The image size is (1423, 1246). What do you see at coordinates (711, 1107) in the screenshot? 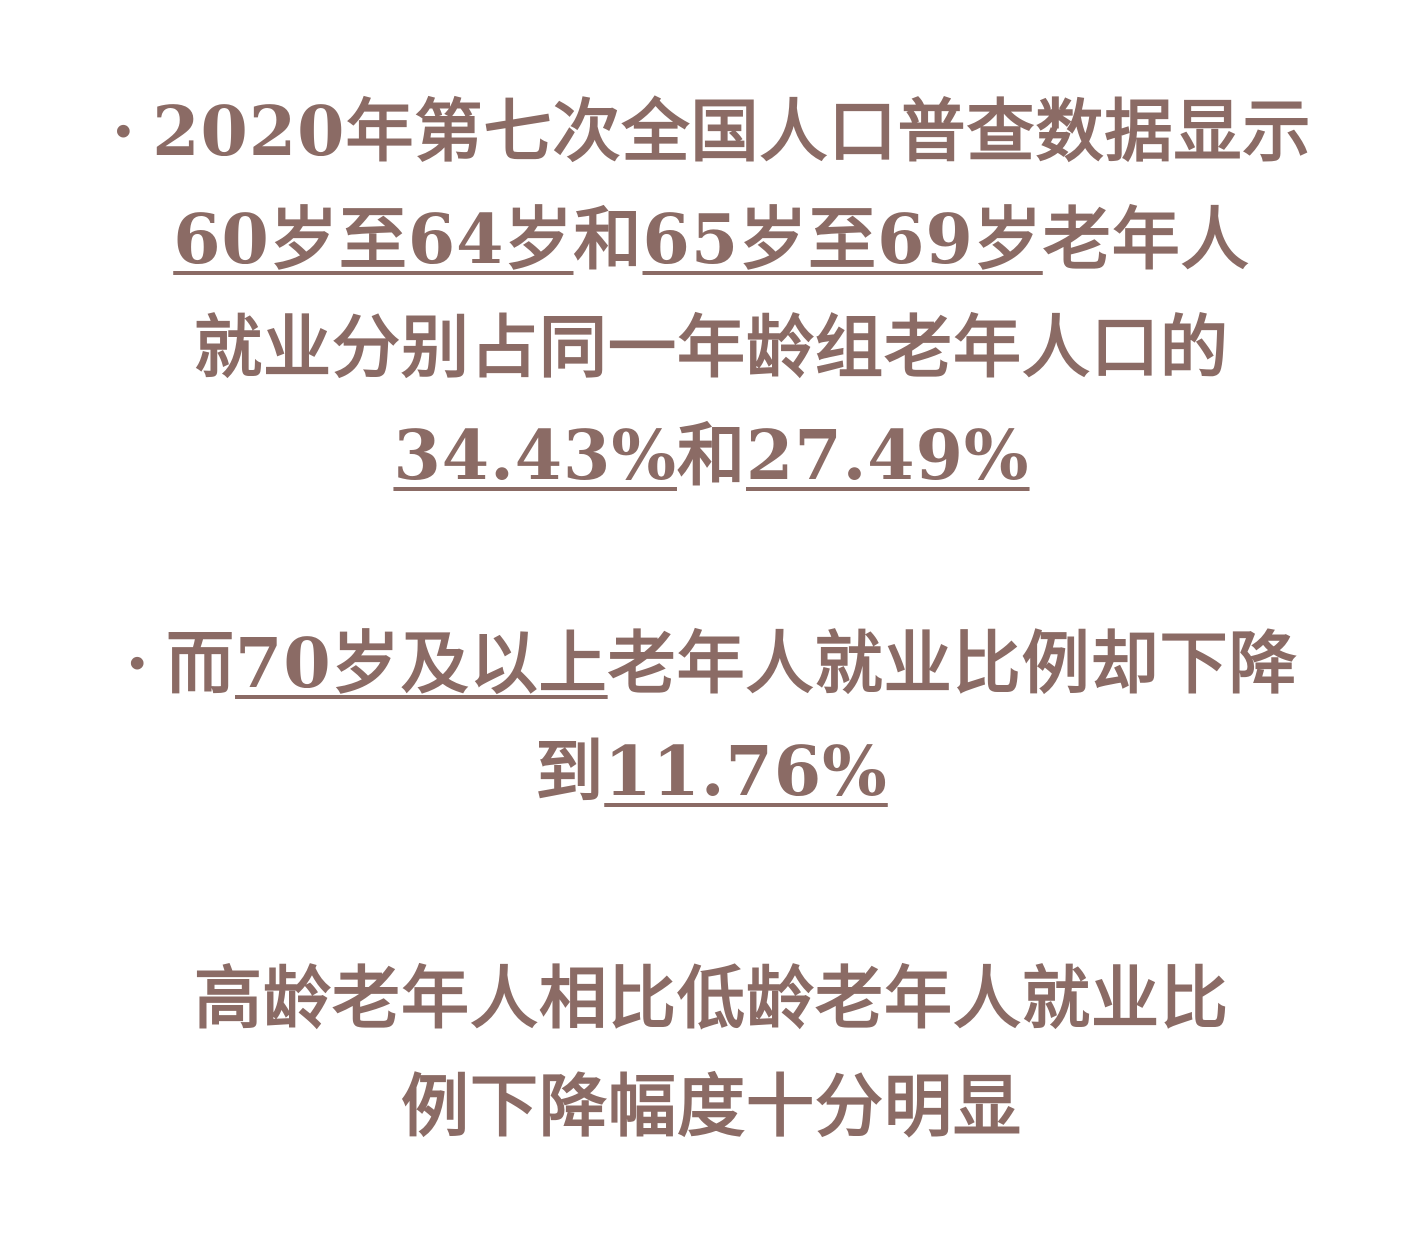
I see `conclusion-line-2: 例下降幅度十分明显` at bounding box center [711, 1107].